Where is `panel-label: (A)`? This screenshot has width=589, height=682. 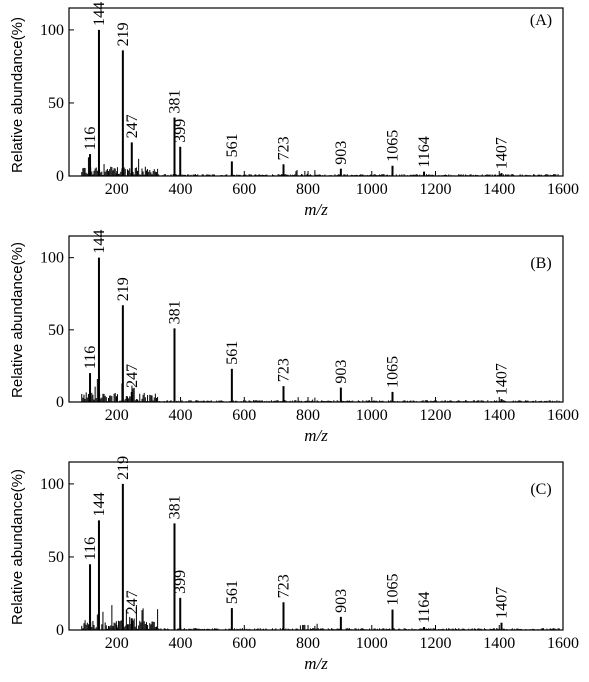
panel-label: (A) is located at coordinates (541, 20).